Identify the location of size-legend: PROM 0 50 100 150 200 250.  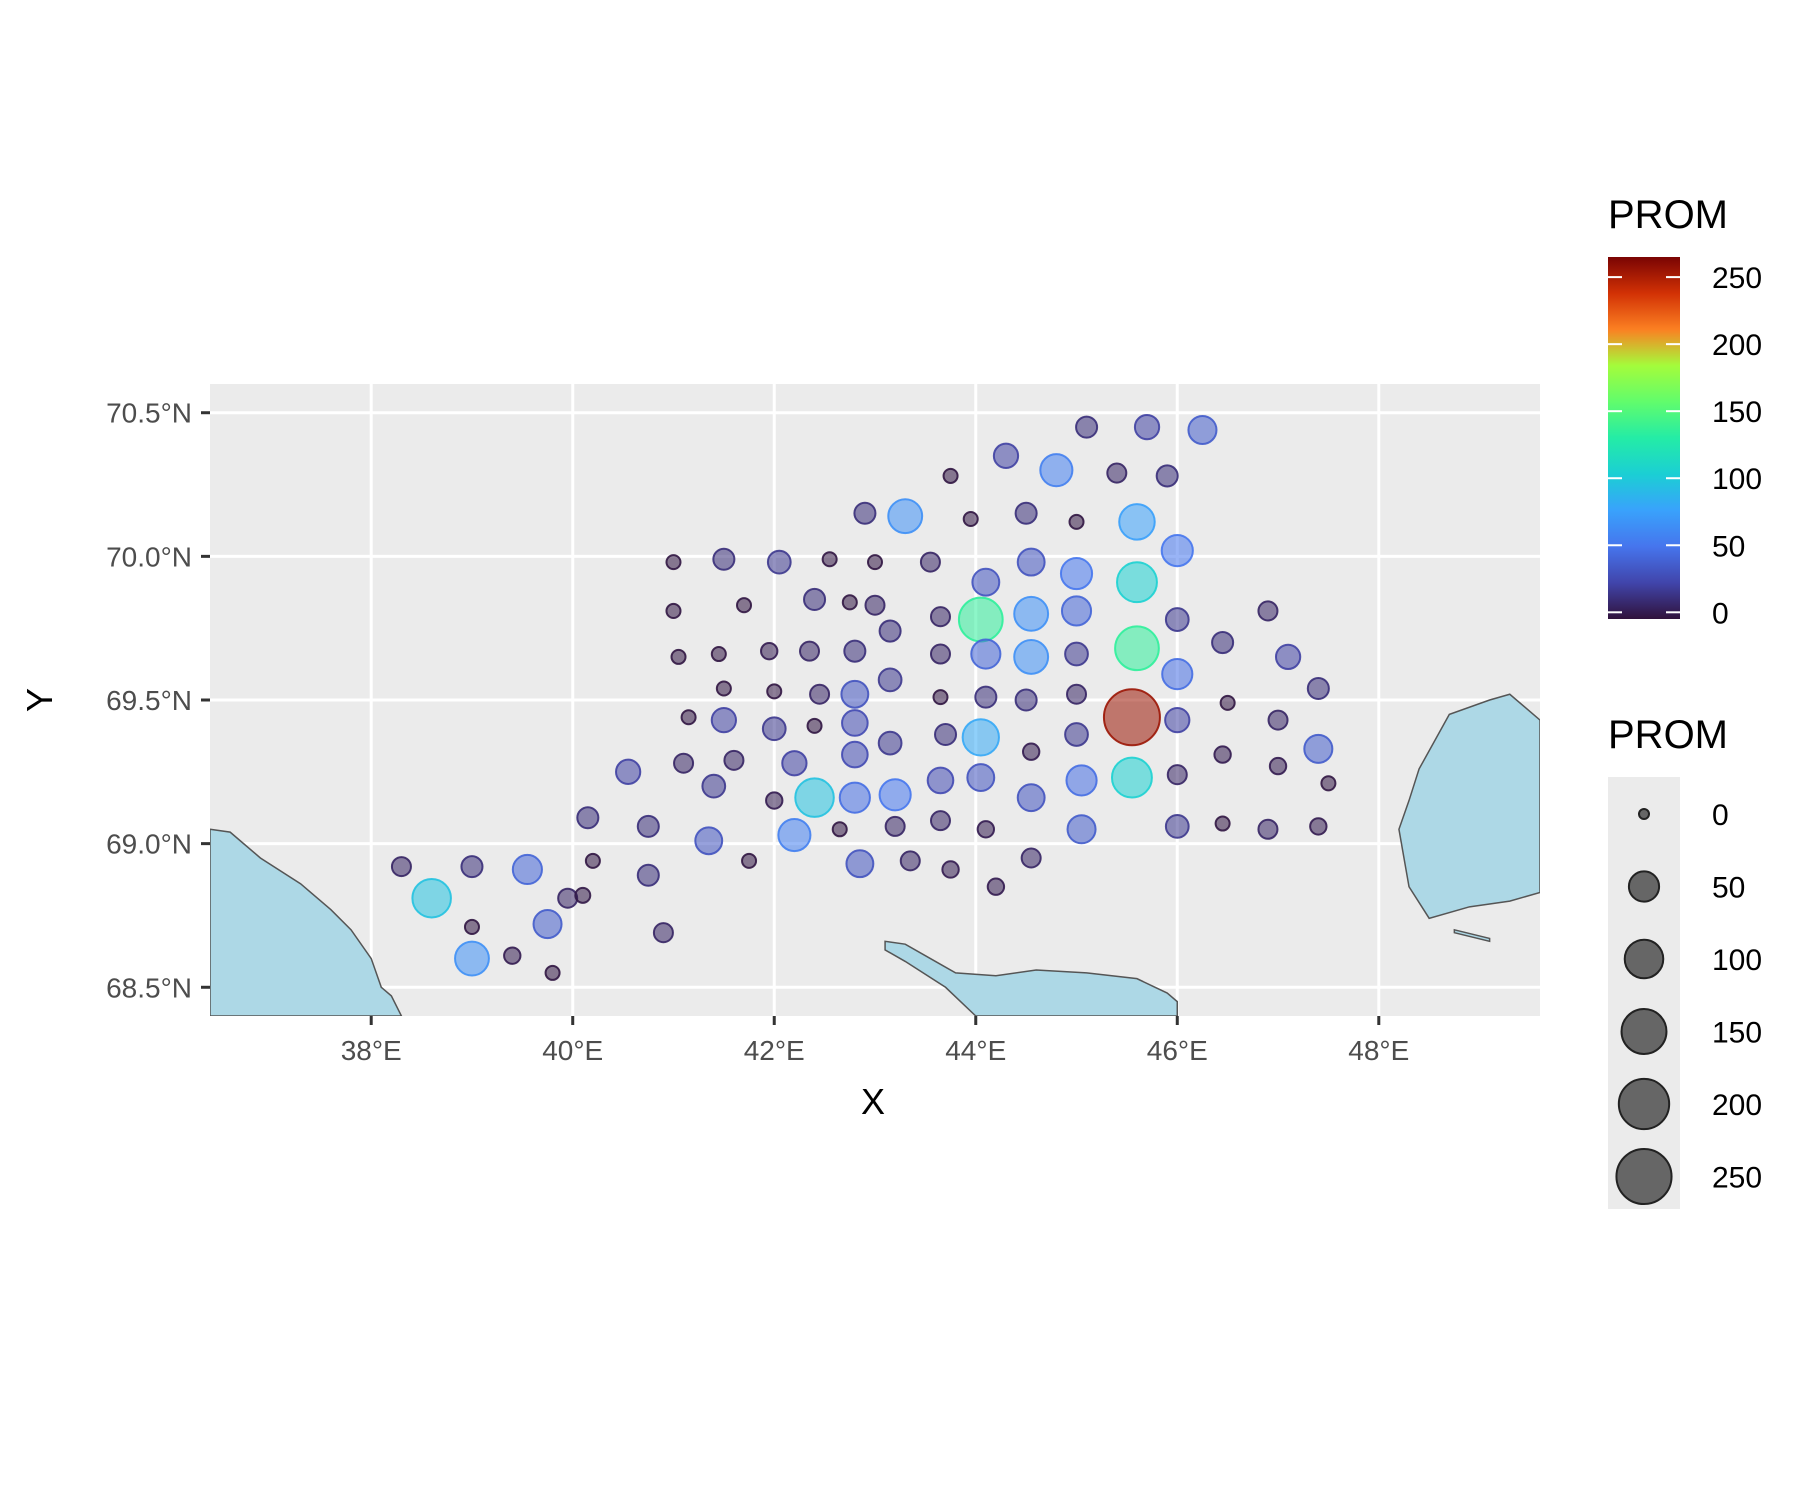
(1685, 961).